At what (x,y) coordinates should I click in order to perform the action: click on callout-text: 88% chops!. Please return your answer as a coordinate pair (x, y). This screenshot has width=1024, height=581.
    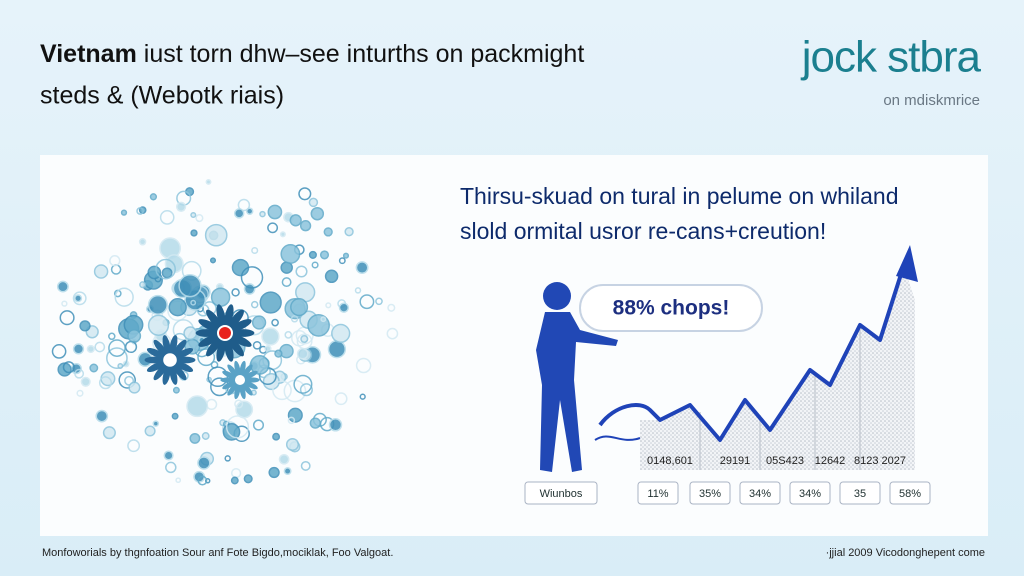
    Looking at the image, I should click on (671, 308).